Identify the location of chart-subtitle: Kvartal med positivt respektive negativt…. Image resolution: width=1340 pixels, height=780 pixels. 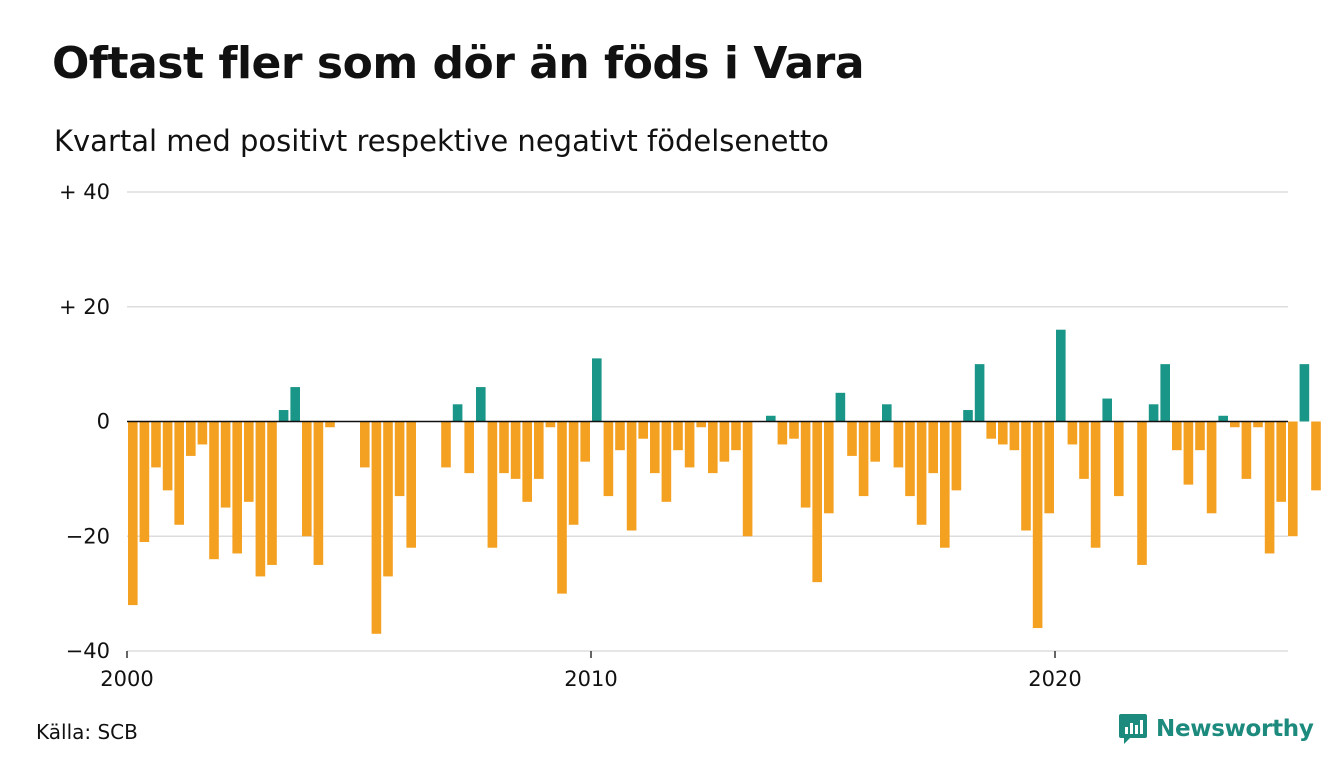
(441, 141).